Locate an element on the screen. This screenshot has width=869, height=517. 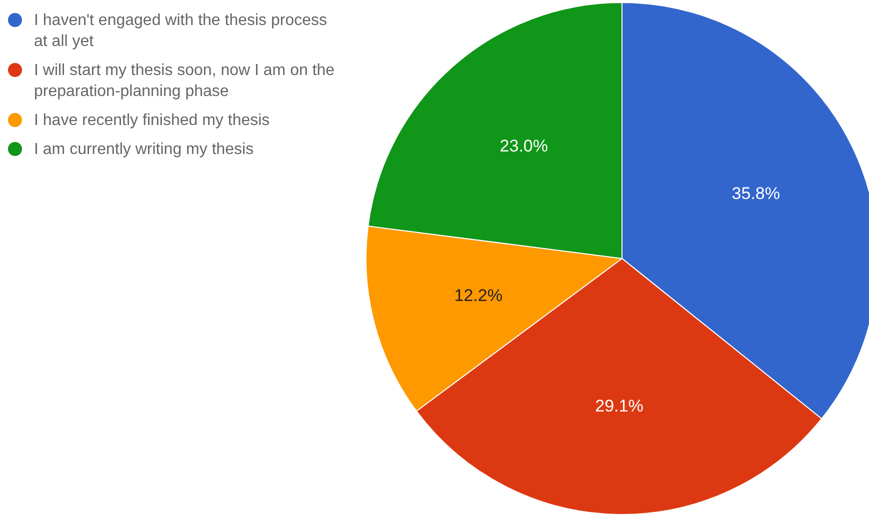
legend-label: I am currently writing my thesis is located at coordinates (144, 150).